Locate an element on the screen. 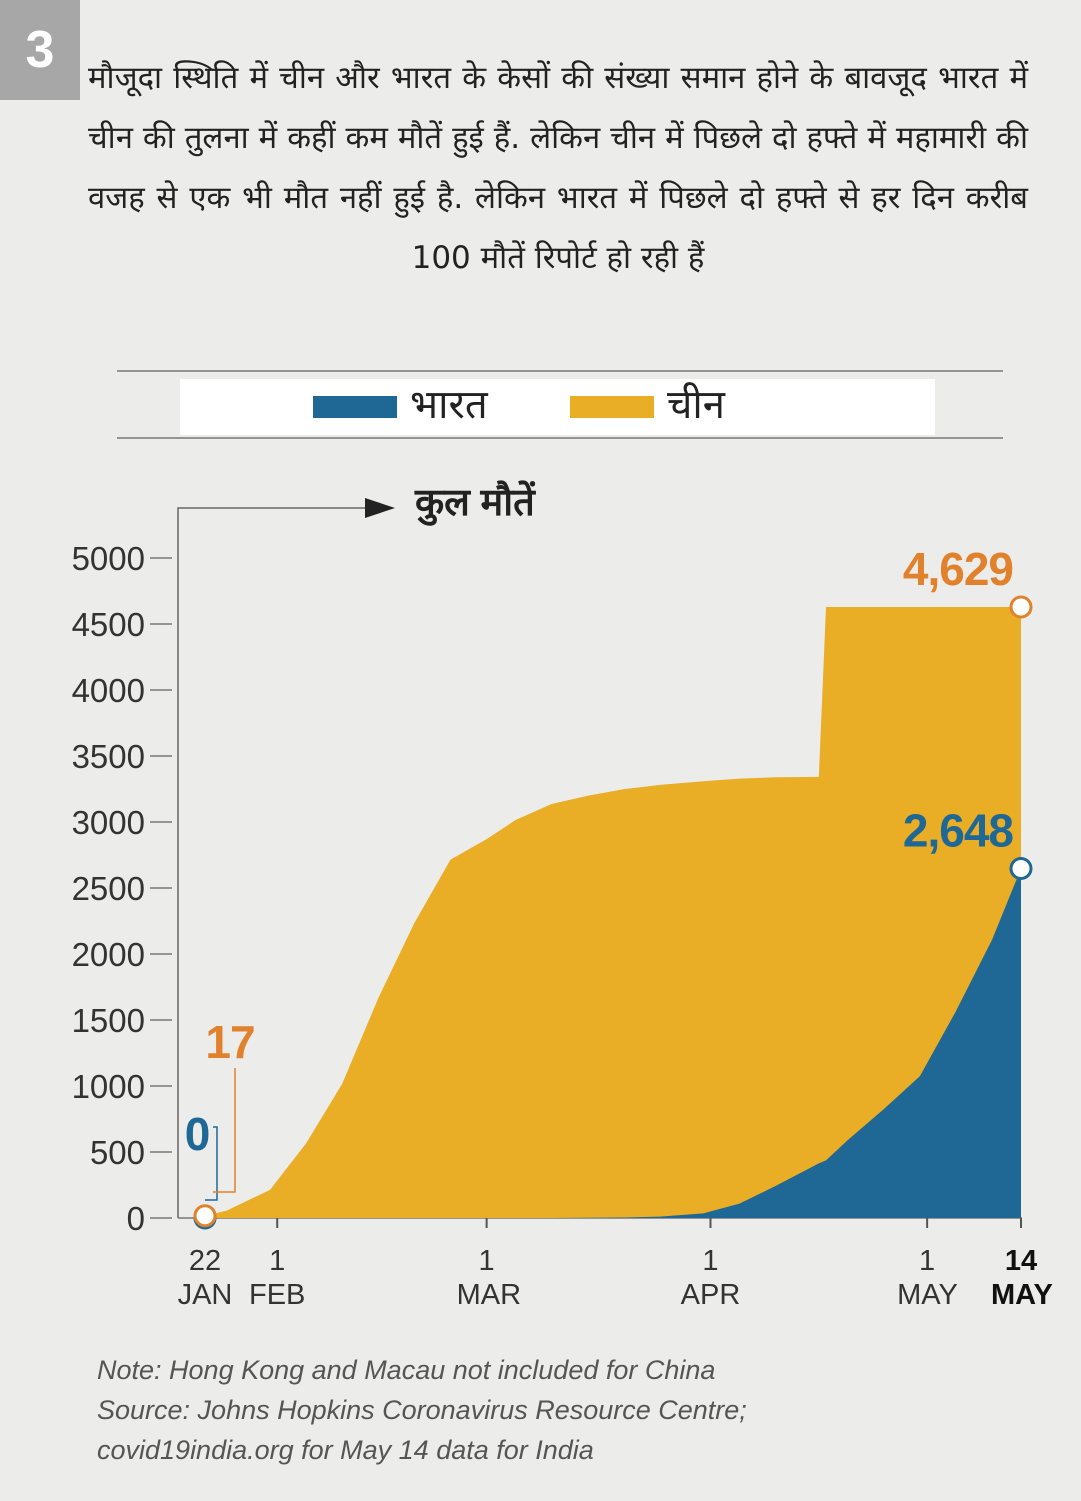 The height and width of the screenshot is (1501, 1081). value-label: 0 is located at coordinates (197, 1134).